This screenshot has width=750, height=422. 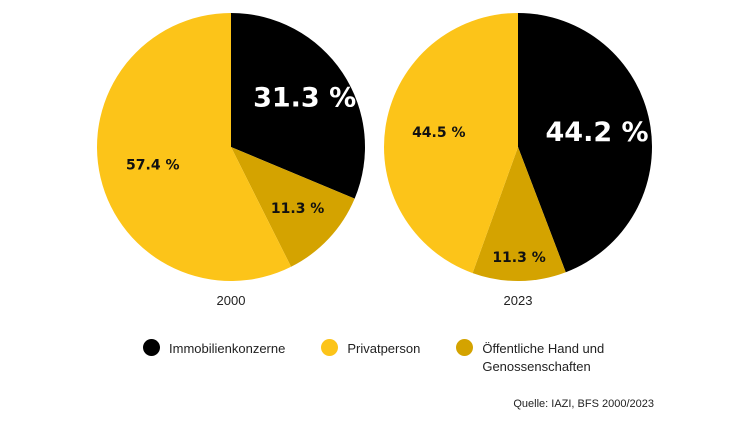 I want to click on pie-2023-label-2: 44.5 %, so click(x=438, y=133).